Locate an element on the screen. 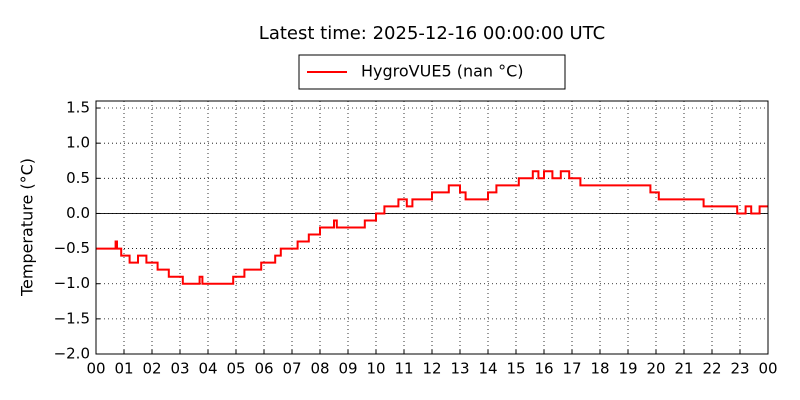 Image resolution: width=800 pixels, height=400 pixels. x-tick-label: 17 is located at coordinates (571, 369).